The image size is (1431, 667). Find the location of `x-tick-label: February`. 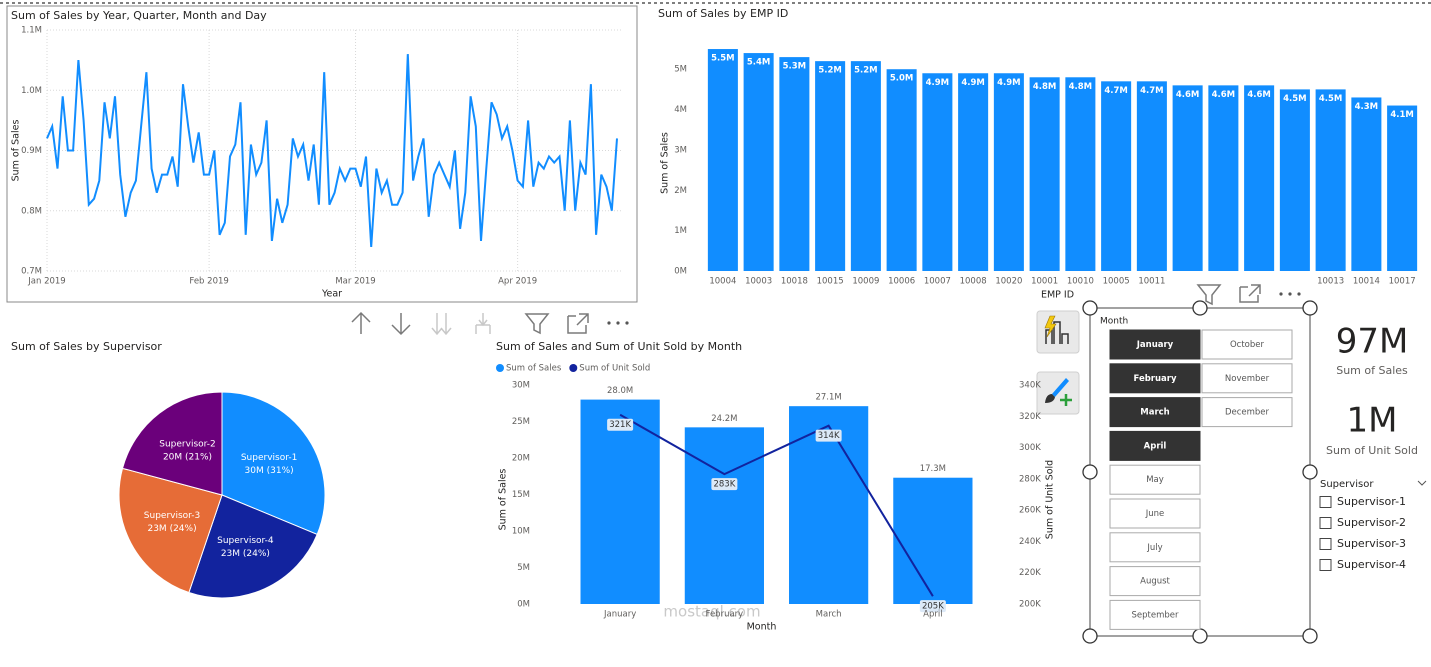

x-tick-label: February is located at coordinates (725, 615).